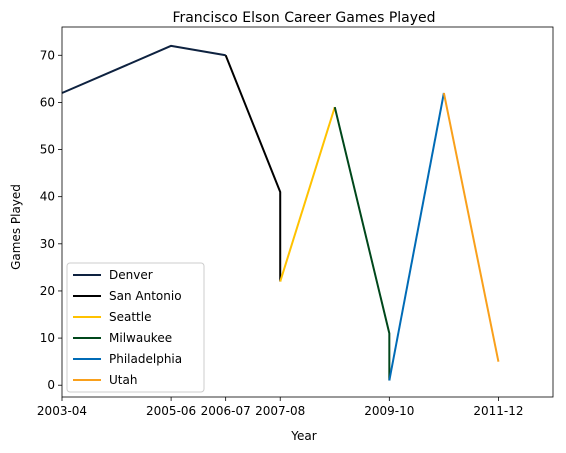 The width and height of the screenshot is (566, 453). I want to click on x-tick-label: 2009-10, so click(389, 411).